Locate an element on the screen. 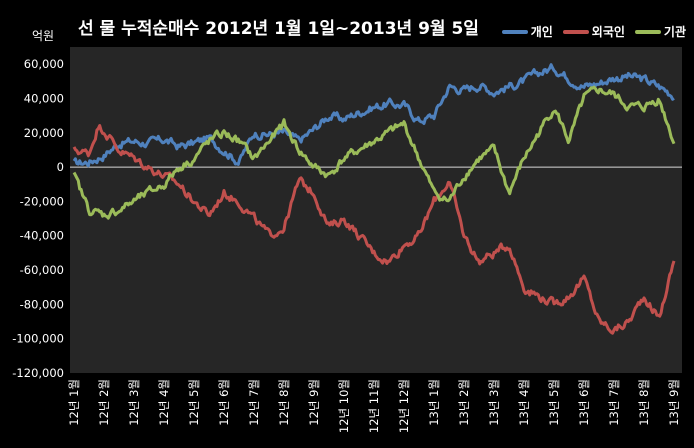 This screenshot has width=694, height=448. y-tick-label: -20,000 is located at coordinates (42, 201).